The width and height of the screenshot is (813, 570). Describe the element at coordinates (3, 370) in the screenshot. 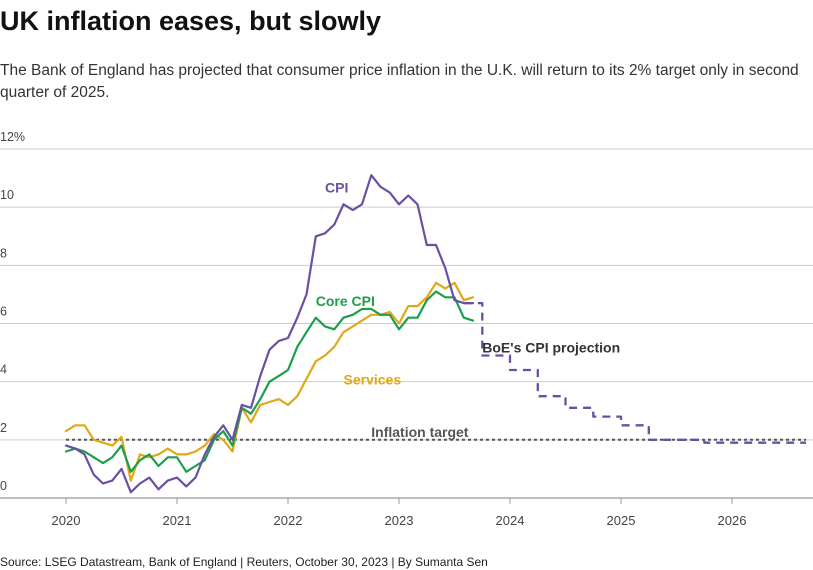

I see `y-tick-label: 4` at that location.